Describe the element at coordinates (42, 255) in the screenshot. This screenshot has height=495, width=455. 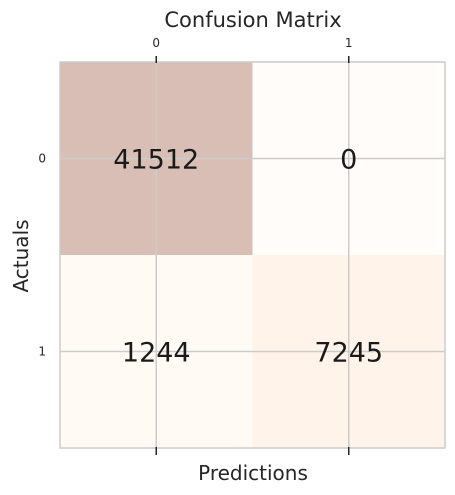
I see `y-axis-ticks: 01` at that location.